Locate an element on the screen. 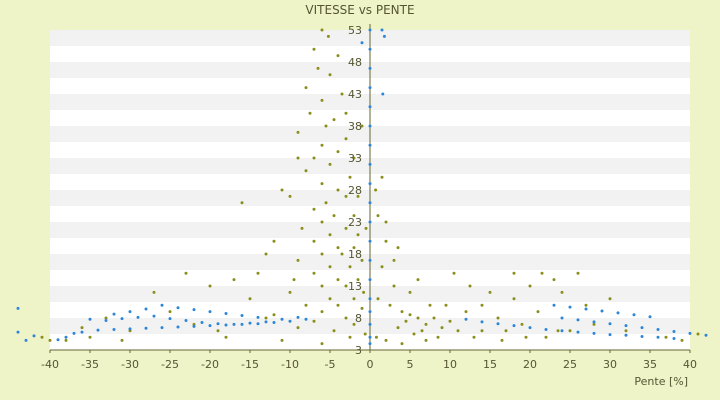 The image size is (720, 400). x-tick-label: 0 is located at coordinates (370, 364).